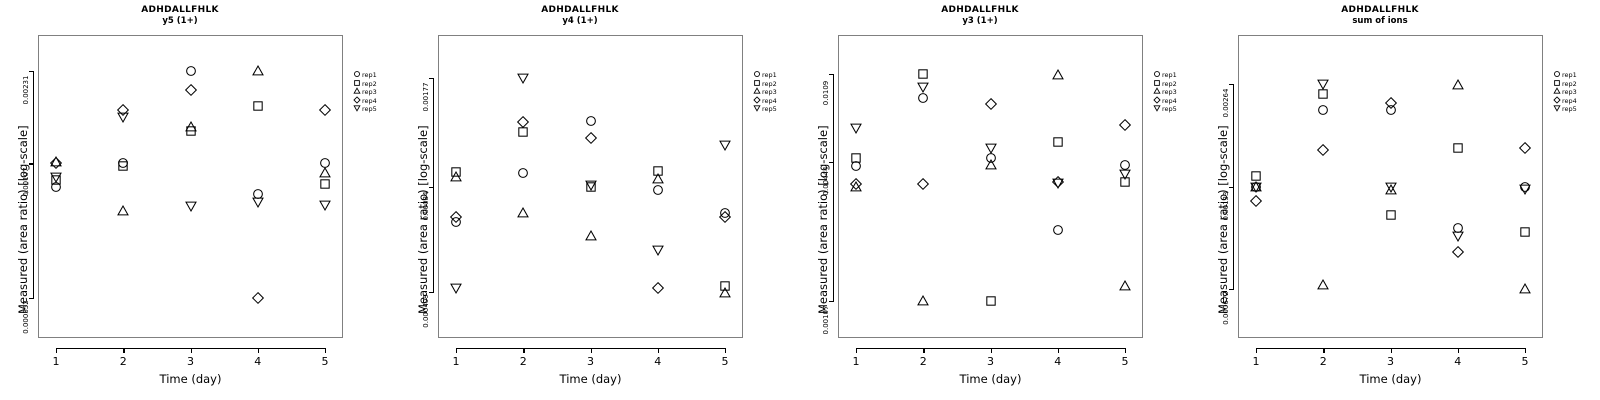 This screenshot has width=1600, height=400. What do you see at coordinates (26, 90) in the screenshot?
I see `y-tick-label: 0.00231` at bounding box center [26, 90].